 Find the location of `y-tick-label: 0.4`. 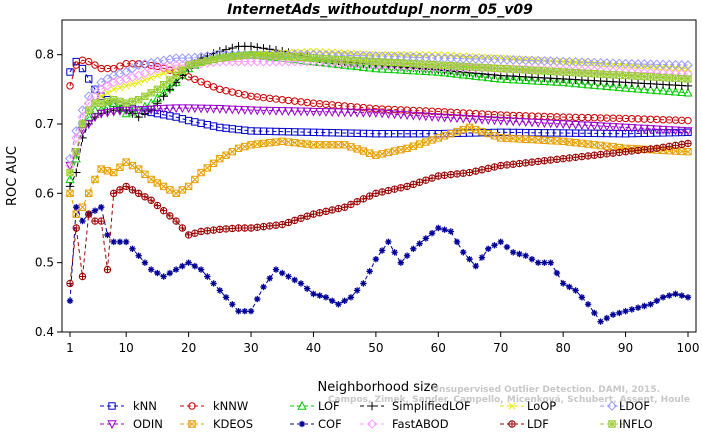

y-tick-label: 0.4 is located at coordinates (44, 332).